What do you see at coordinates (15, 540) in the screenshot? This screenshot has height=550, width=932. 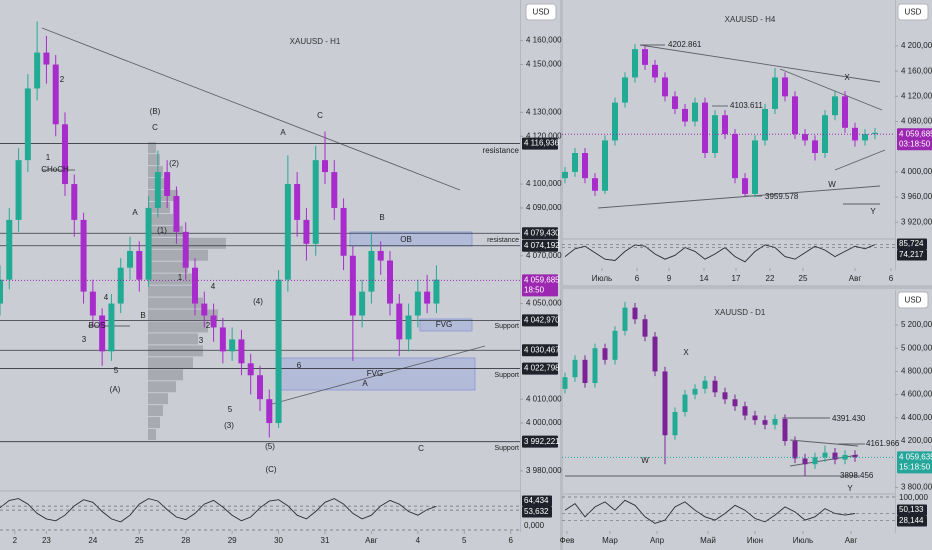 I see `x-tick-label: 2` at bounding box center [15, 540].